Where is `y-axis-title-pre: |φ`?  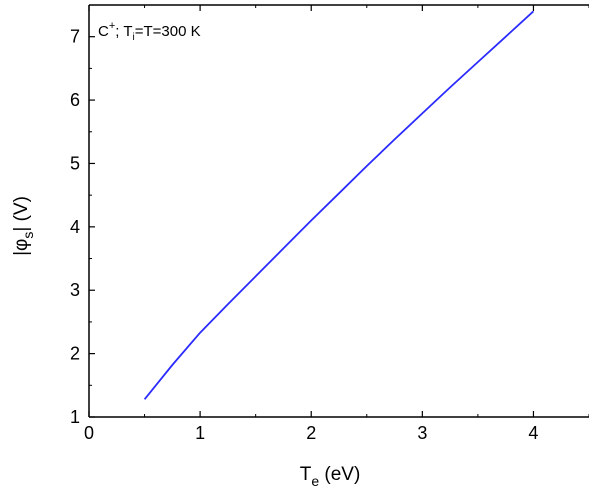 y-axis-title-pre: |φ is located at coordinates (21, 247).